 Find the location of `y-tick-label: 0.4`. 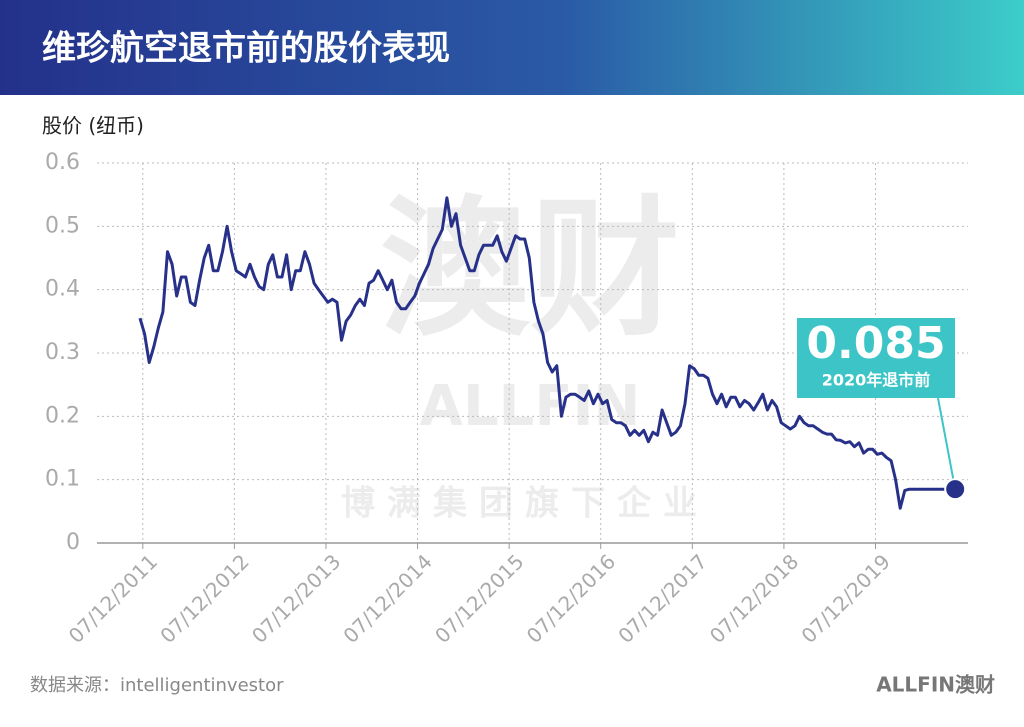

y-tick-label: 0.4 is located at coordinates (62, 289).